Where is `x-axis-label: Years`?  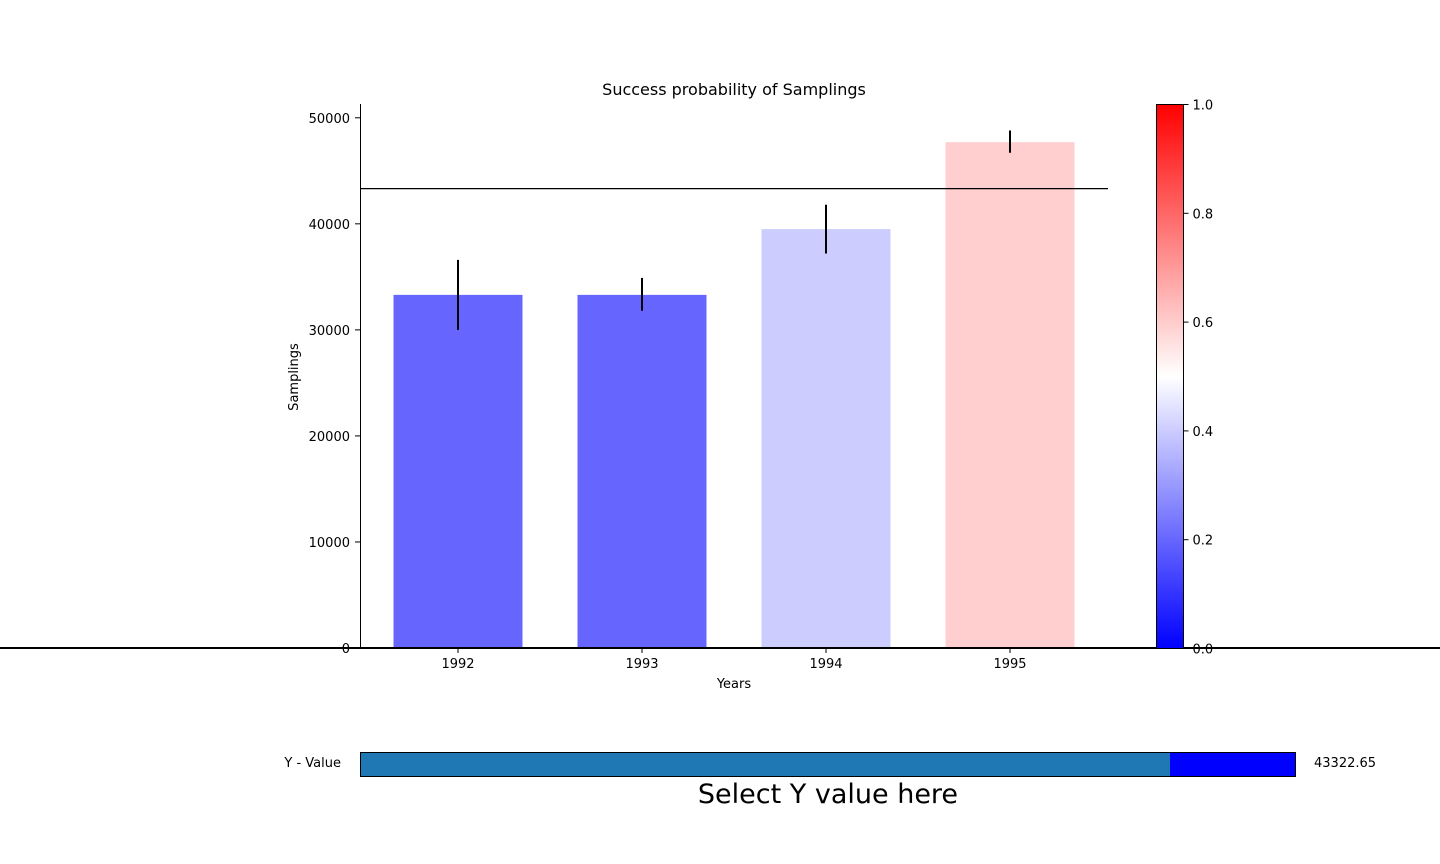 x-axis-label: Years is located at coordinates (734, 684).